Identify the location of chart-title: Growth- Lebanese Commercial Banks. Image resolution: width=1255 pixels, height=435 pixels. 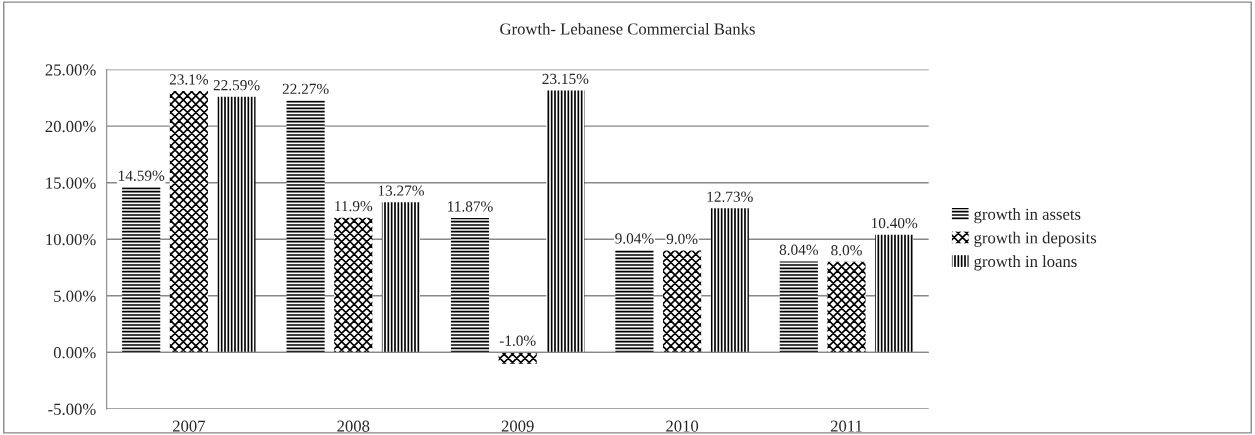
(627, 28).